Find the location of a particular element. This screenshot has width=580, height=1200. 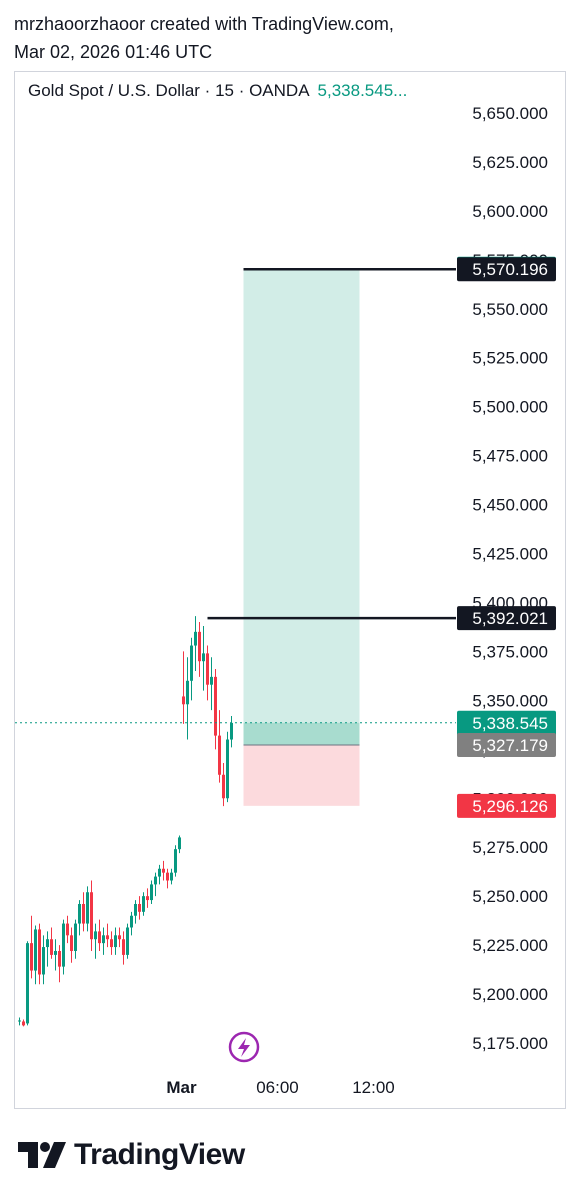

price-label-text: 5,392.021 is located at coordinates (510, 618).